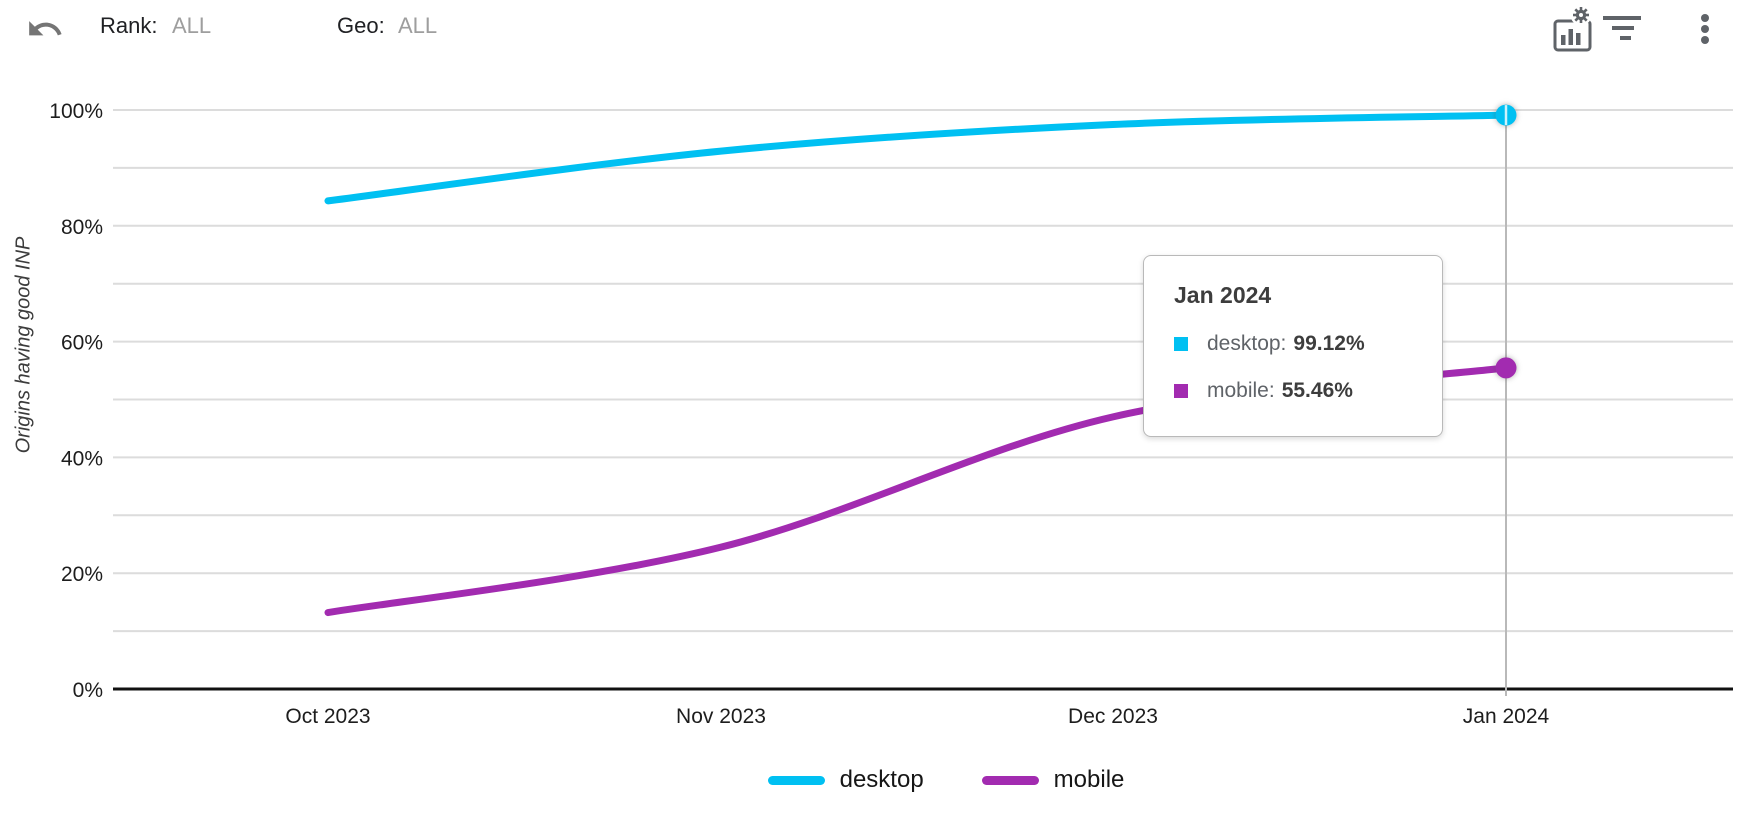 This screenshot has height=826, width=1752. Describe the element at coordinates (361, 25) in the screenshot. I see `geo-label: Geo:` at that location.